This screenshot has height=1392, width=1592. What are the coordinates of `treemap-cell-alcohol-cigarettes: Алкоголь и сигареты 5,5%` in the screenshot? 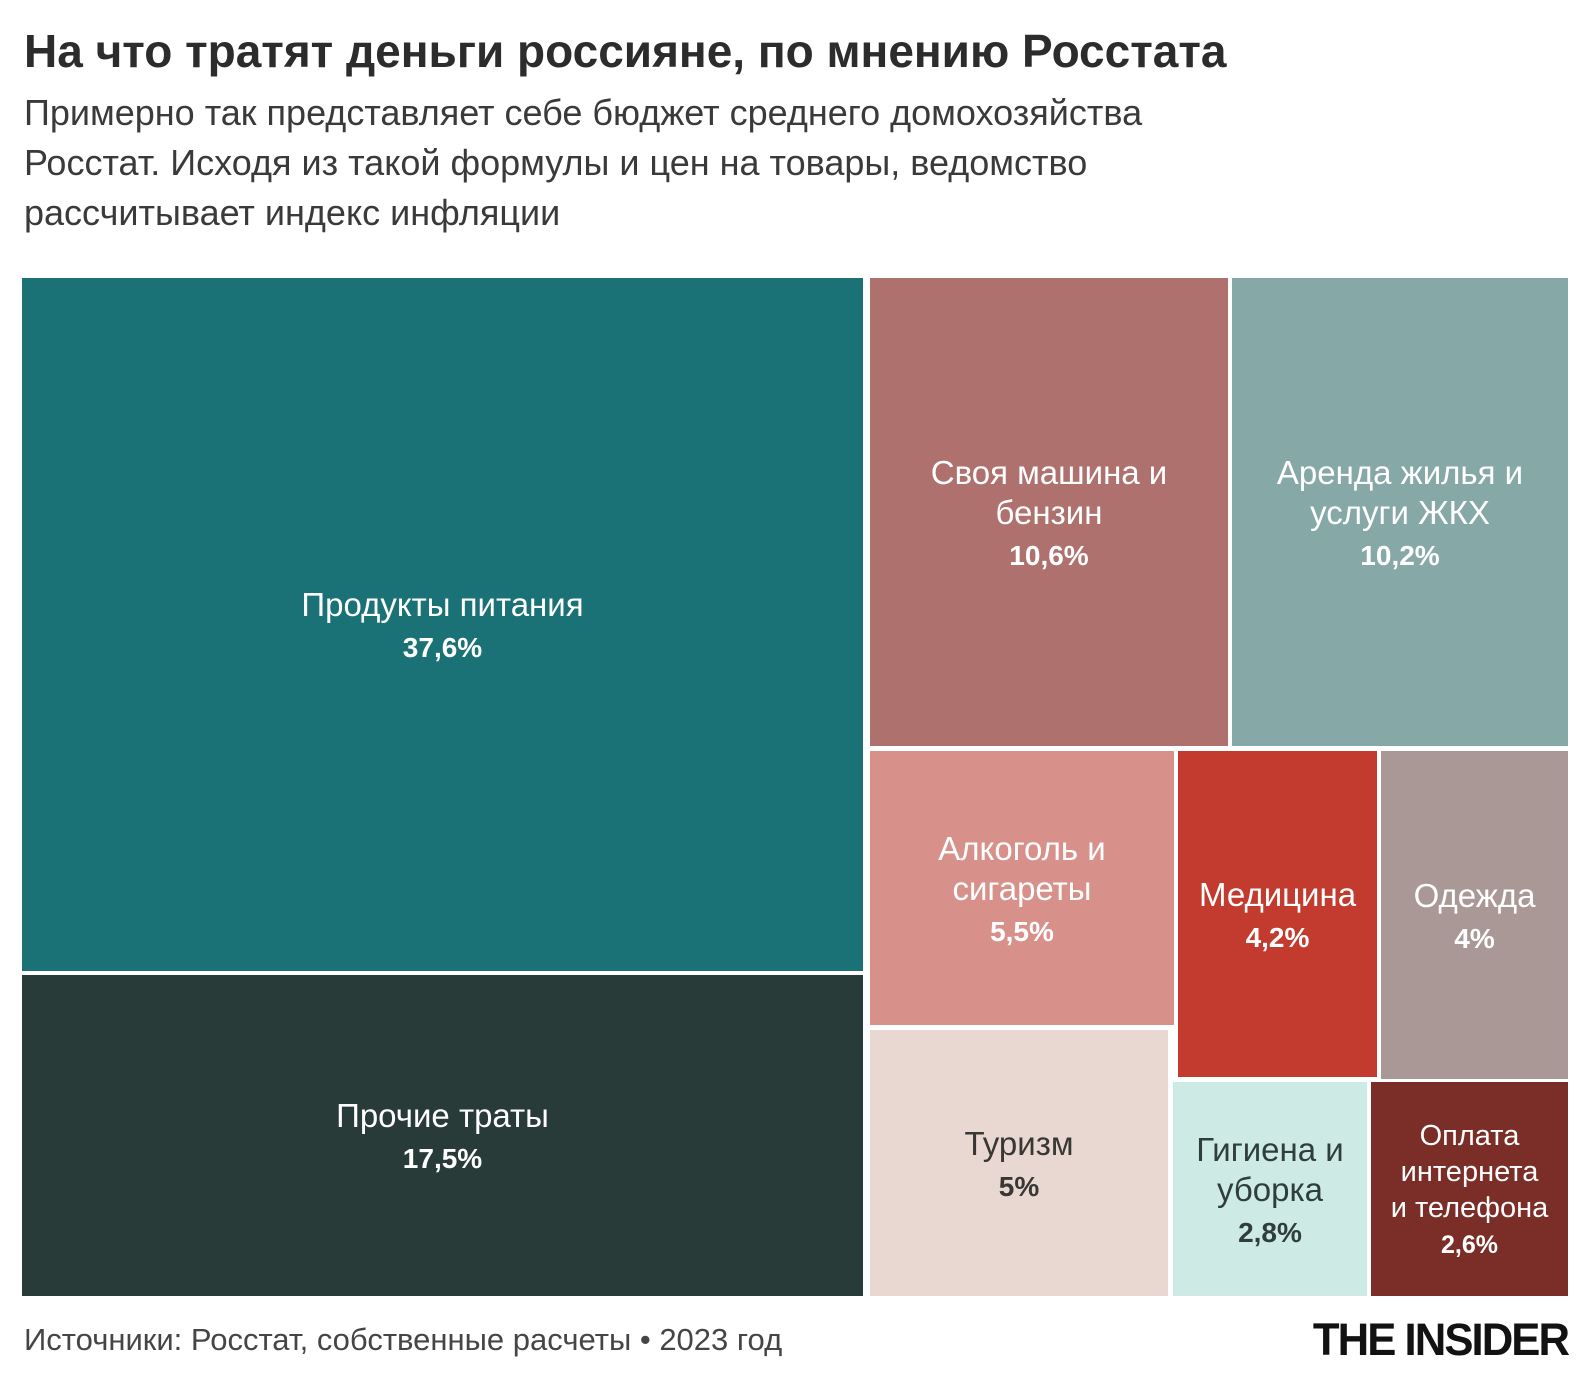 It's located at (1022, 888).